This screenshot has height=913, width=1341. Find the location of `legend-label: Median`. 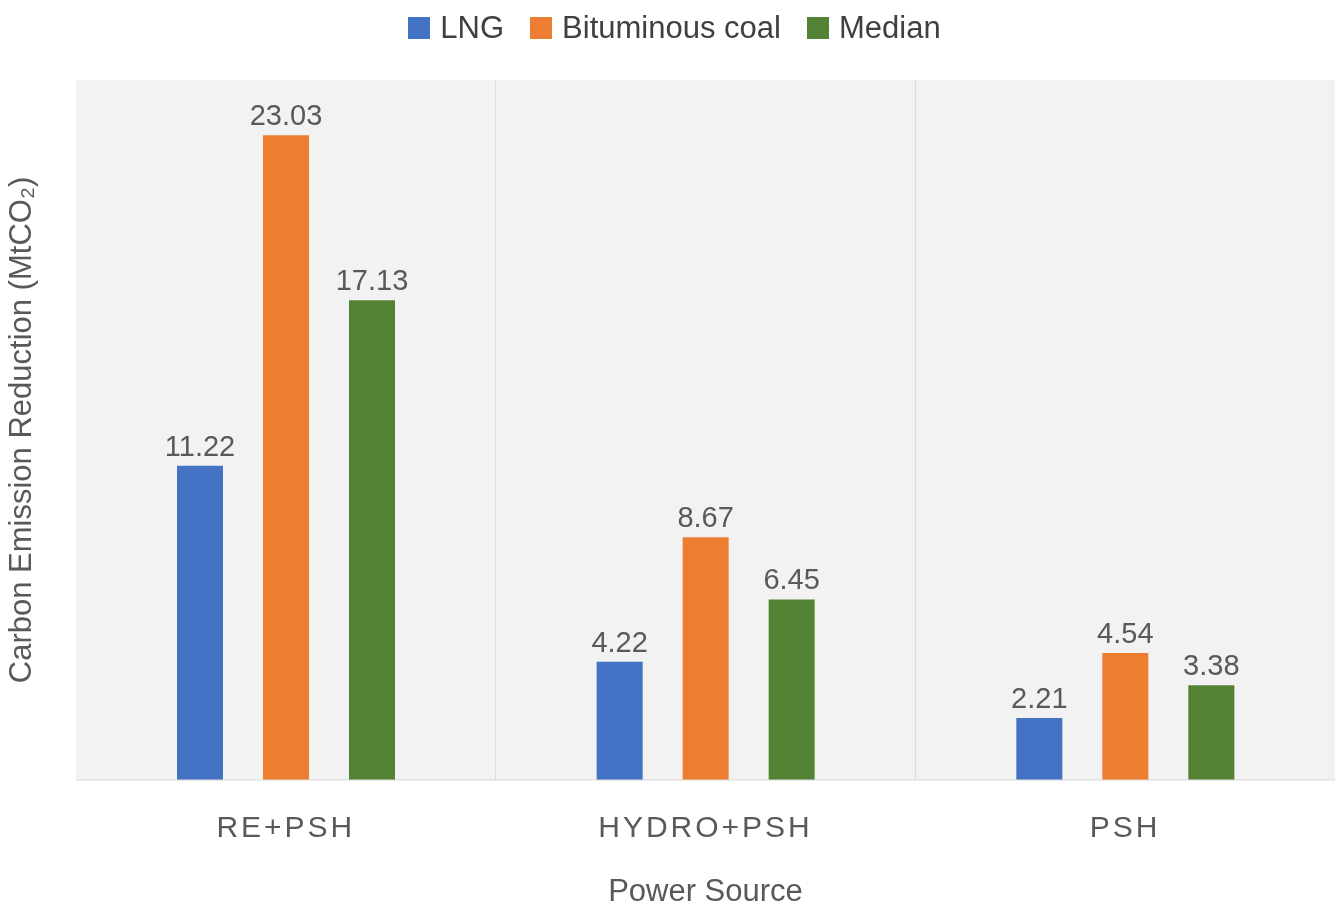

legend-label: Median is located at coordinates (889, 28).